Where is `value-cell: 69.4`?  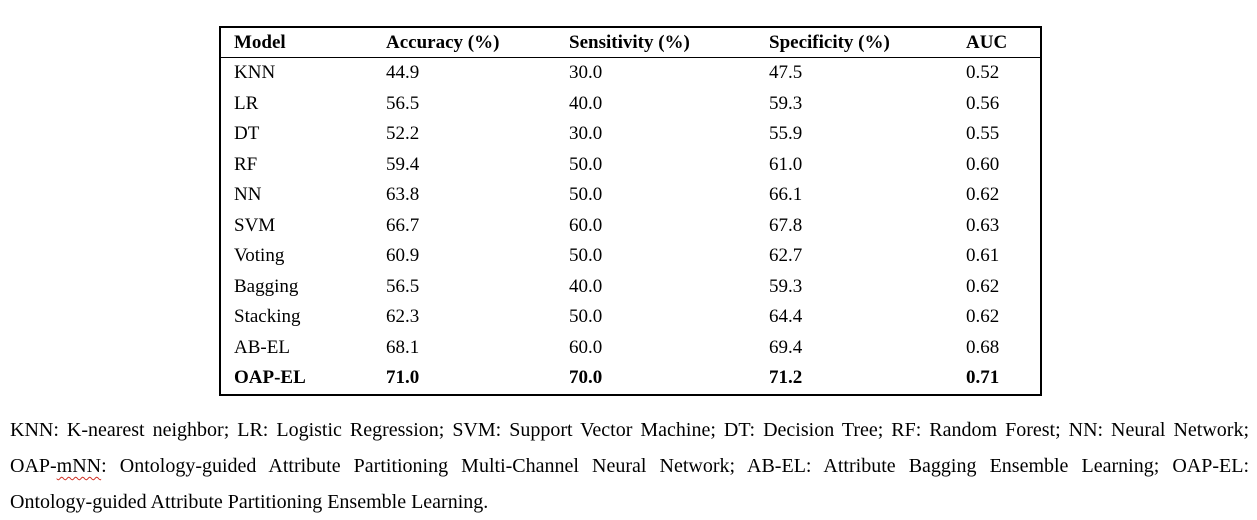 value-cell: 69.4 is located at coordinates (786, 347).